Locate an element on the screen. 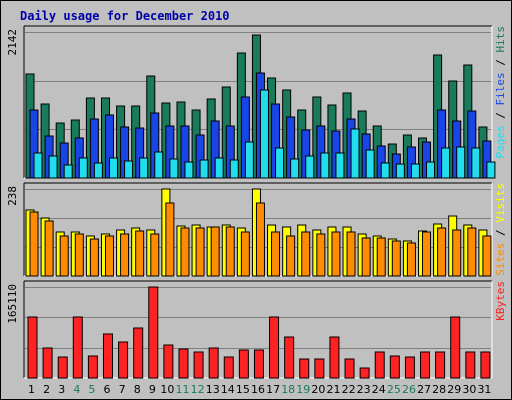 This screenshot has height=400, width=512. x-tick-label-day-2: 2 is located at coordinates (46, 389).